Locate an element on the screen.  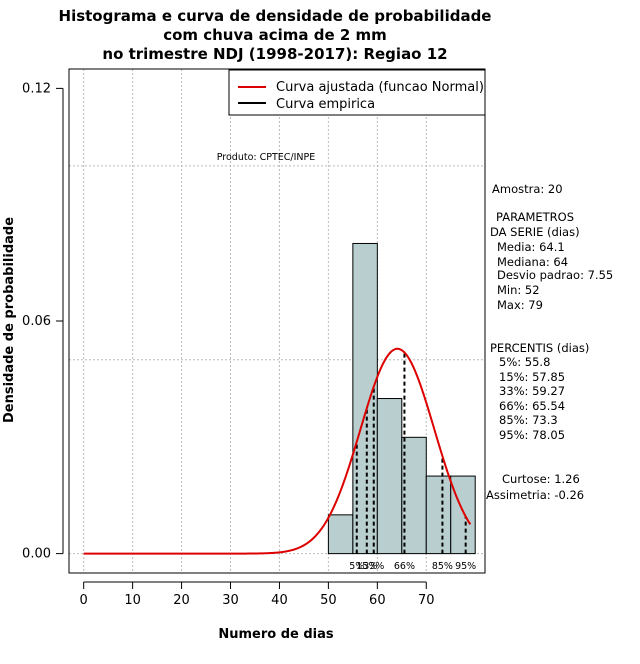
percentile-lines is located at coordinates (411, 453).